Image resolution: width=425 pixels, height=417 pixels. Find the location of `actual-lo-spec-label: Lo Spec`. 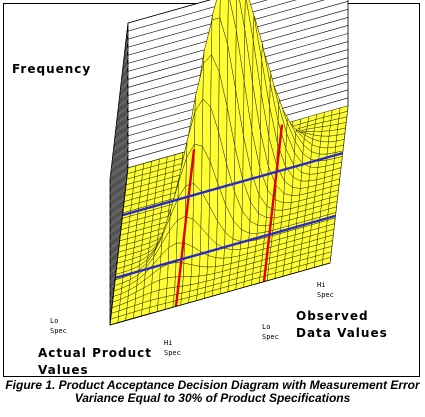

actual-lo-spec-label: Lo Spec is located at coordinates (61, 326).